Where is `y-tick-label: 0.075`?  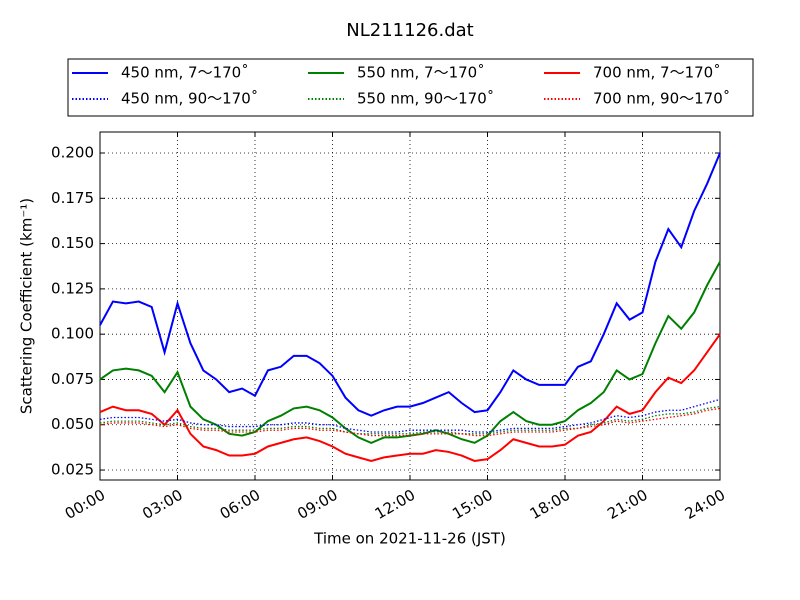 y-tick-label: 0.075 is located at coordinates (72, 379).